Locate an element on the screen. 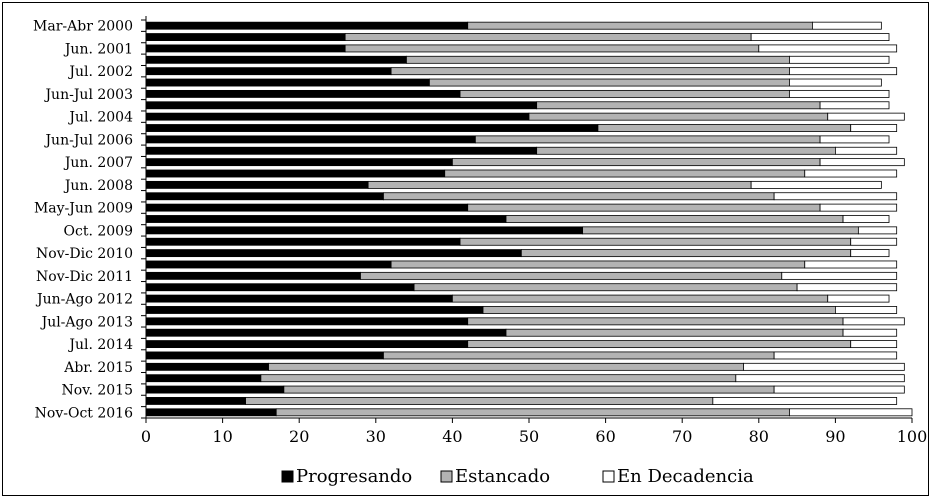 The width and height of the screenshot is (933, 500). legend-label: Estancado is located at coordinates (502, 476).